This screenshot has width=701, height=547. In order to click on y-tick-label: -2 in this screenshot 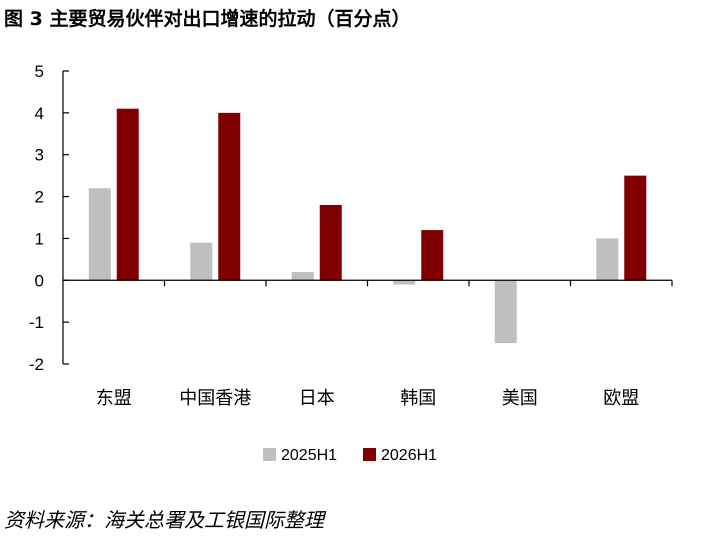, I will do `click(36, 364)`.